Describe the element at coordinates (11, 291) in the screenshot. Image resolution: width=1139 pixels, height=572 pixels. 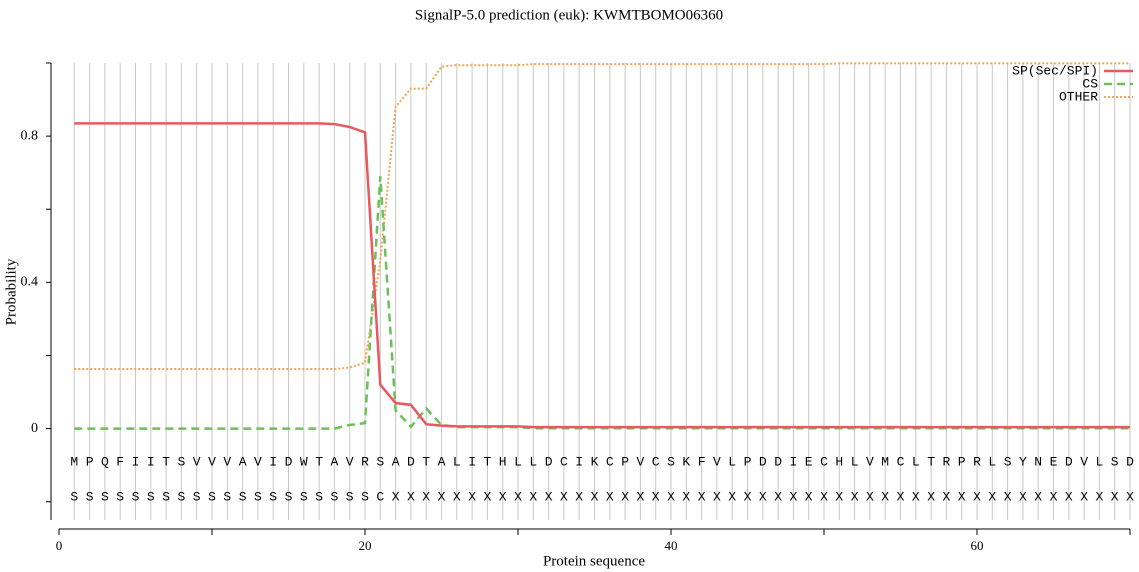
I see `y-axis-label: Probability` at that location.